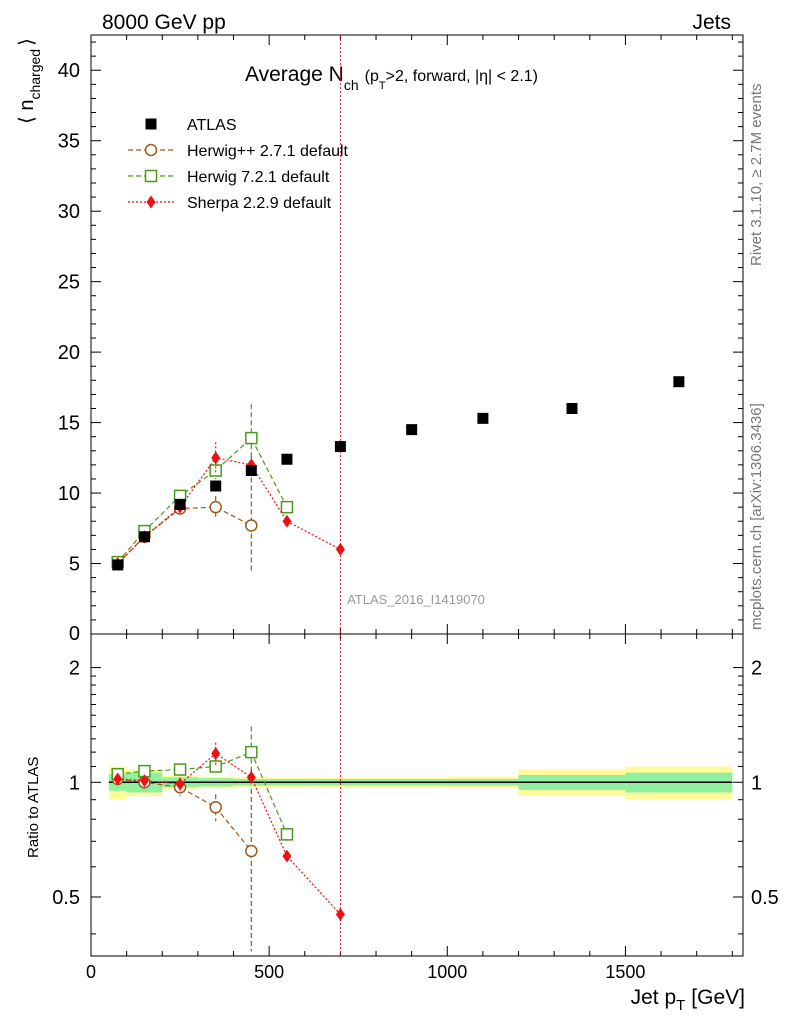  Describe the element at coordinates (351, 85) in the screenshot. I see `title-sub: ch` at that location.